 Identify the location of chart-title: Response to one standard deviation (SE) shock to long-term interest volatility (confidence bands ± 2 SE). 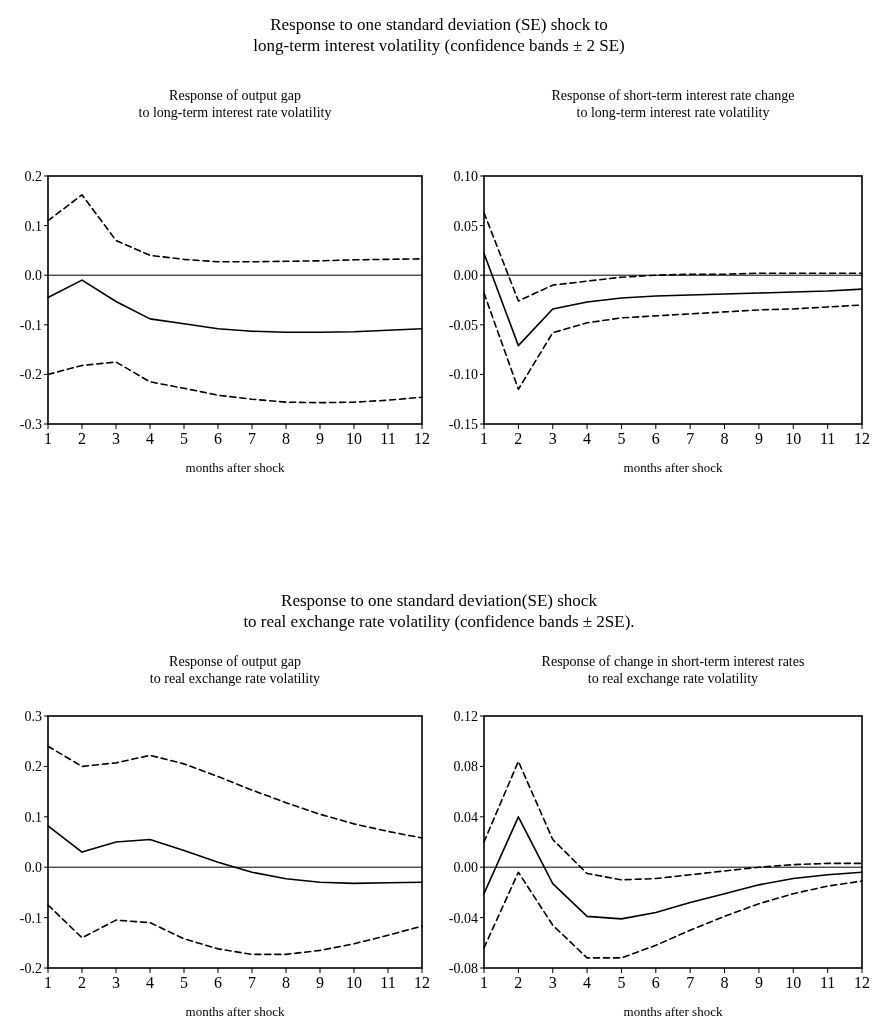
(439, 35).